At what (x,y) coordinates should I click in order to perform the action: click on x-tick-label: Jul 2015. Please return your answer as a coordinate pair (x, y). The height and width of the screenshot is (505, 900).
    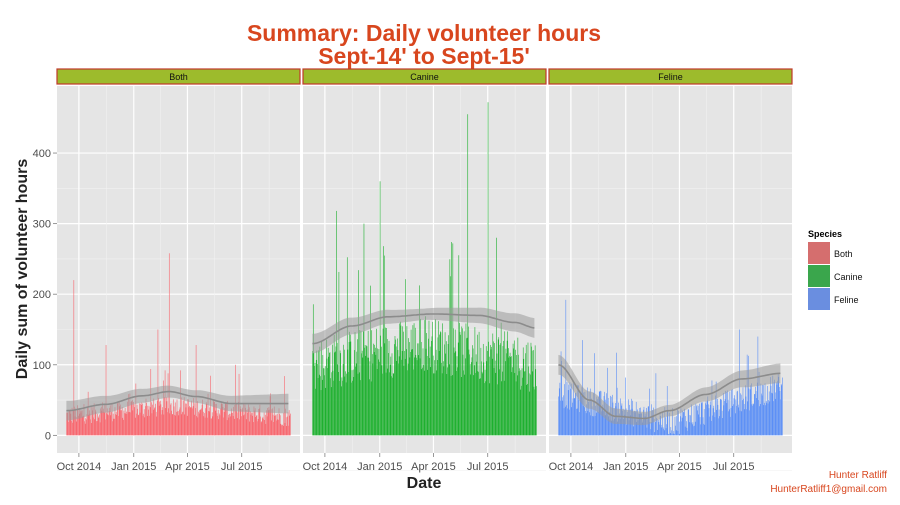
    Looking at the image, I should click on (242, 467).